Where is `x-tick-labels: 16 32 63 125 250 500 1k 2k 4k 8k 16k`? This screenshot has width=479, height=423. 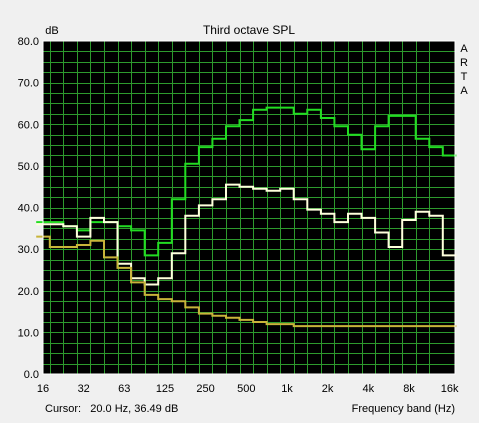 x-tick-labels: 16 32 63 125 250 500 1k 2k 4k 8k 16k is located at coordinates (248, 389).